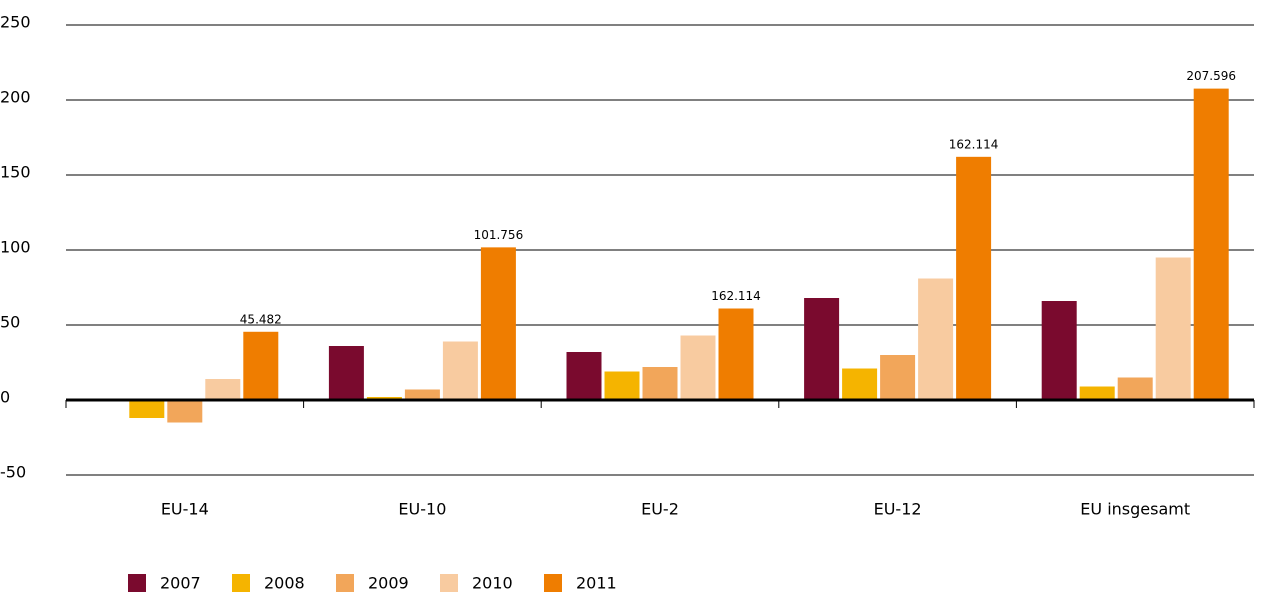  Describe the element at coordinates (898, 509) in the screenshot. I see `x-tick-label: EU-12` at that location.